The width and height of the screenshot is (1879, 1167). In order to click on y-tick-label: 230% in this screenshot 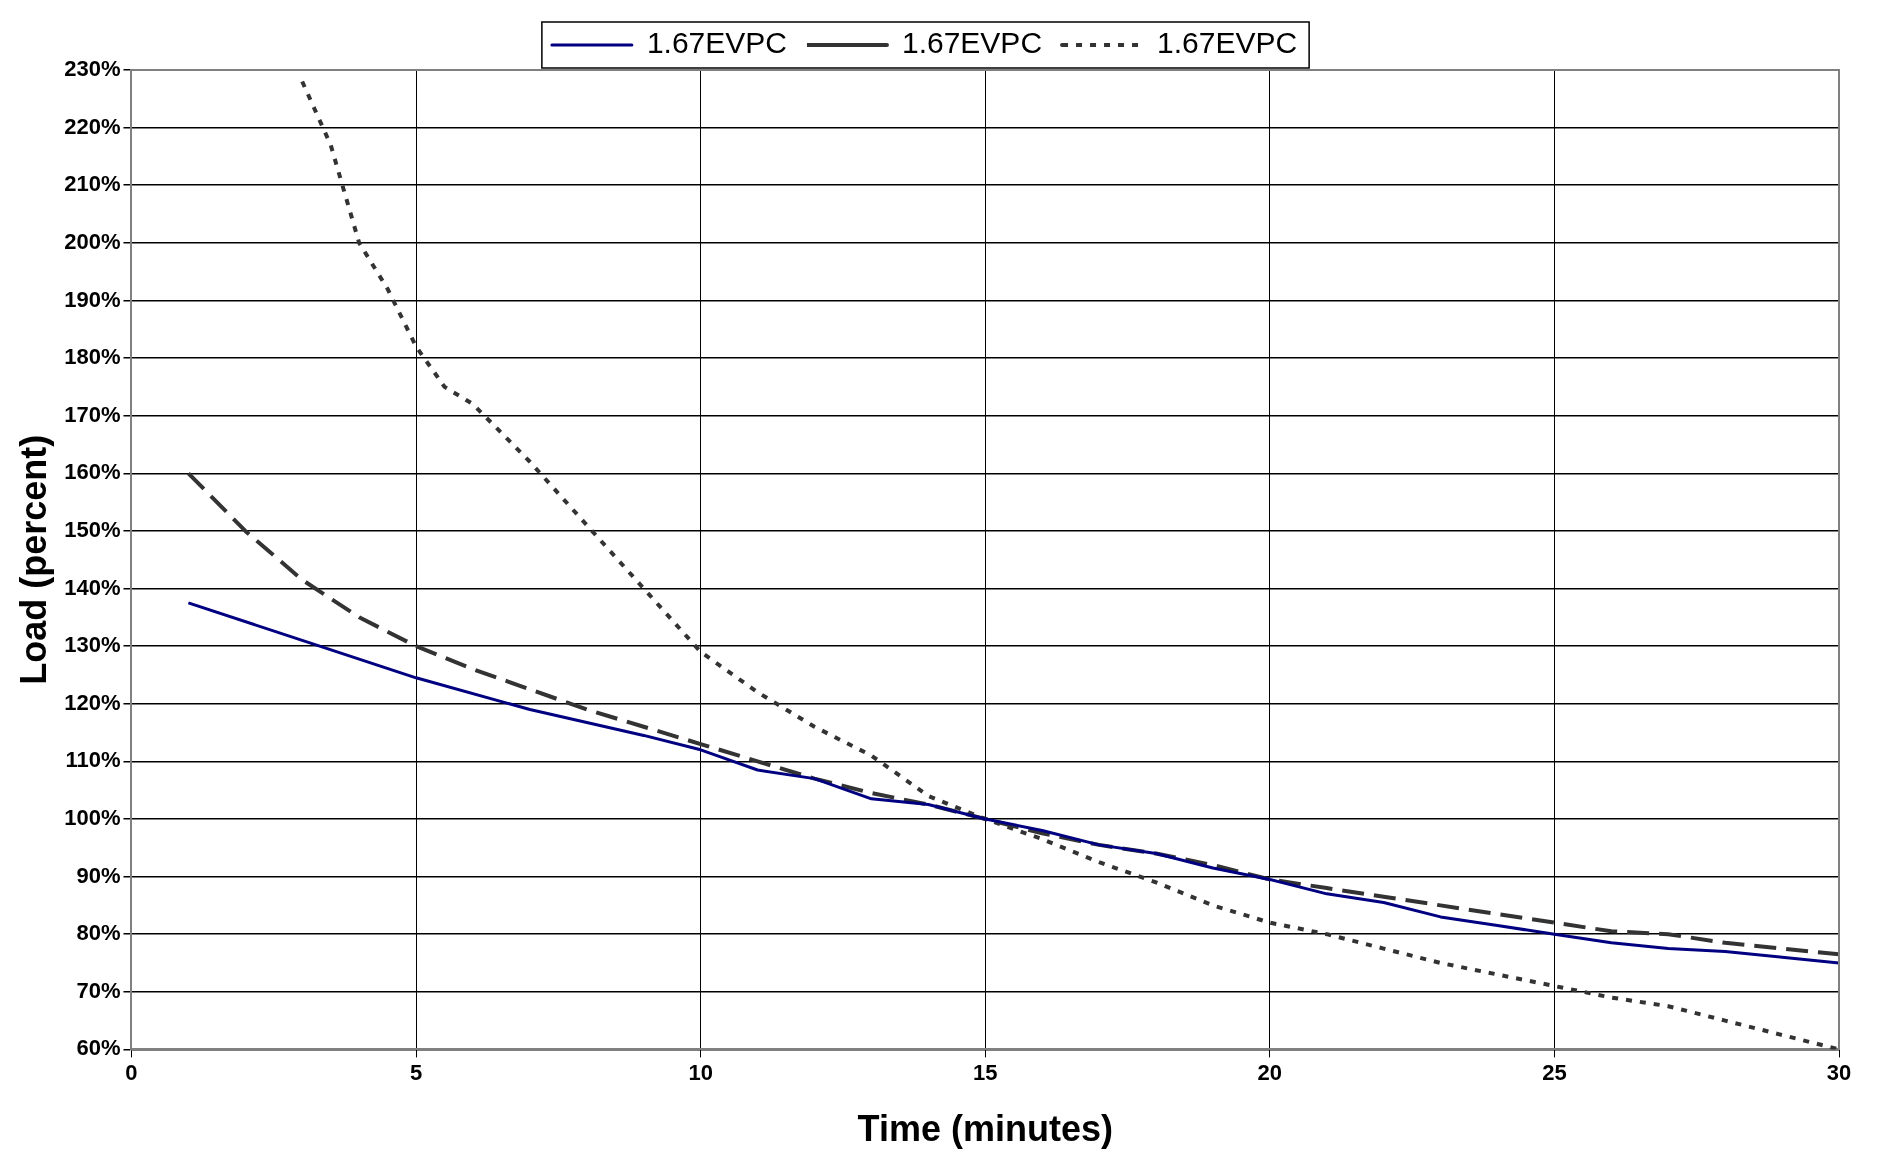, I will do `click(92, 69)`.